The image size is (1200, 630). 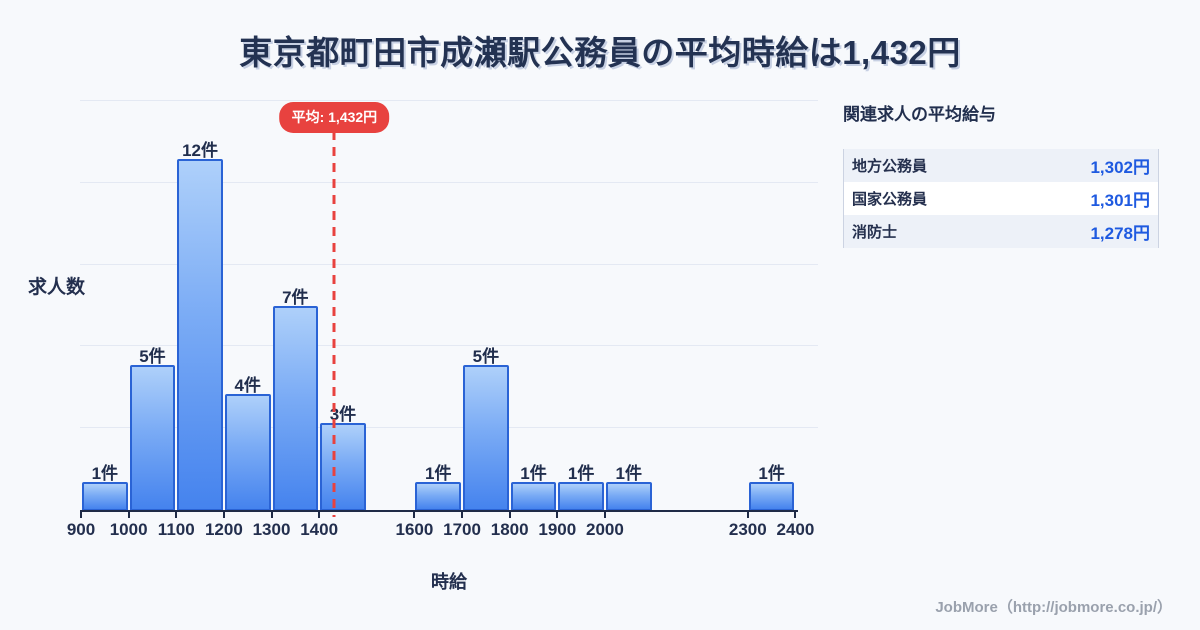 I want to click on x-tick-label: 1000, so click(x=128, y=529).